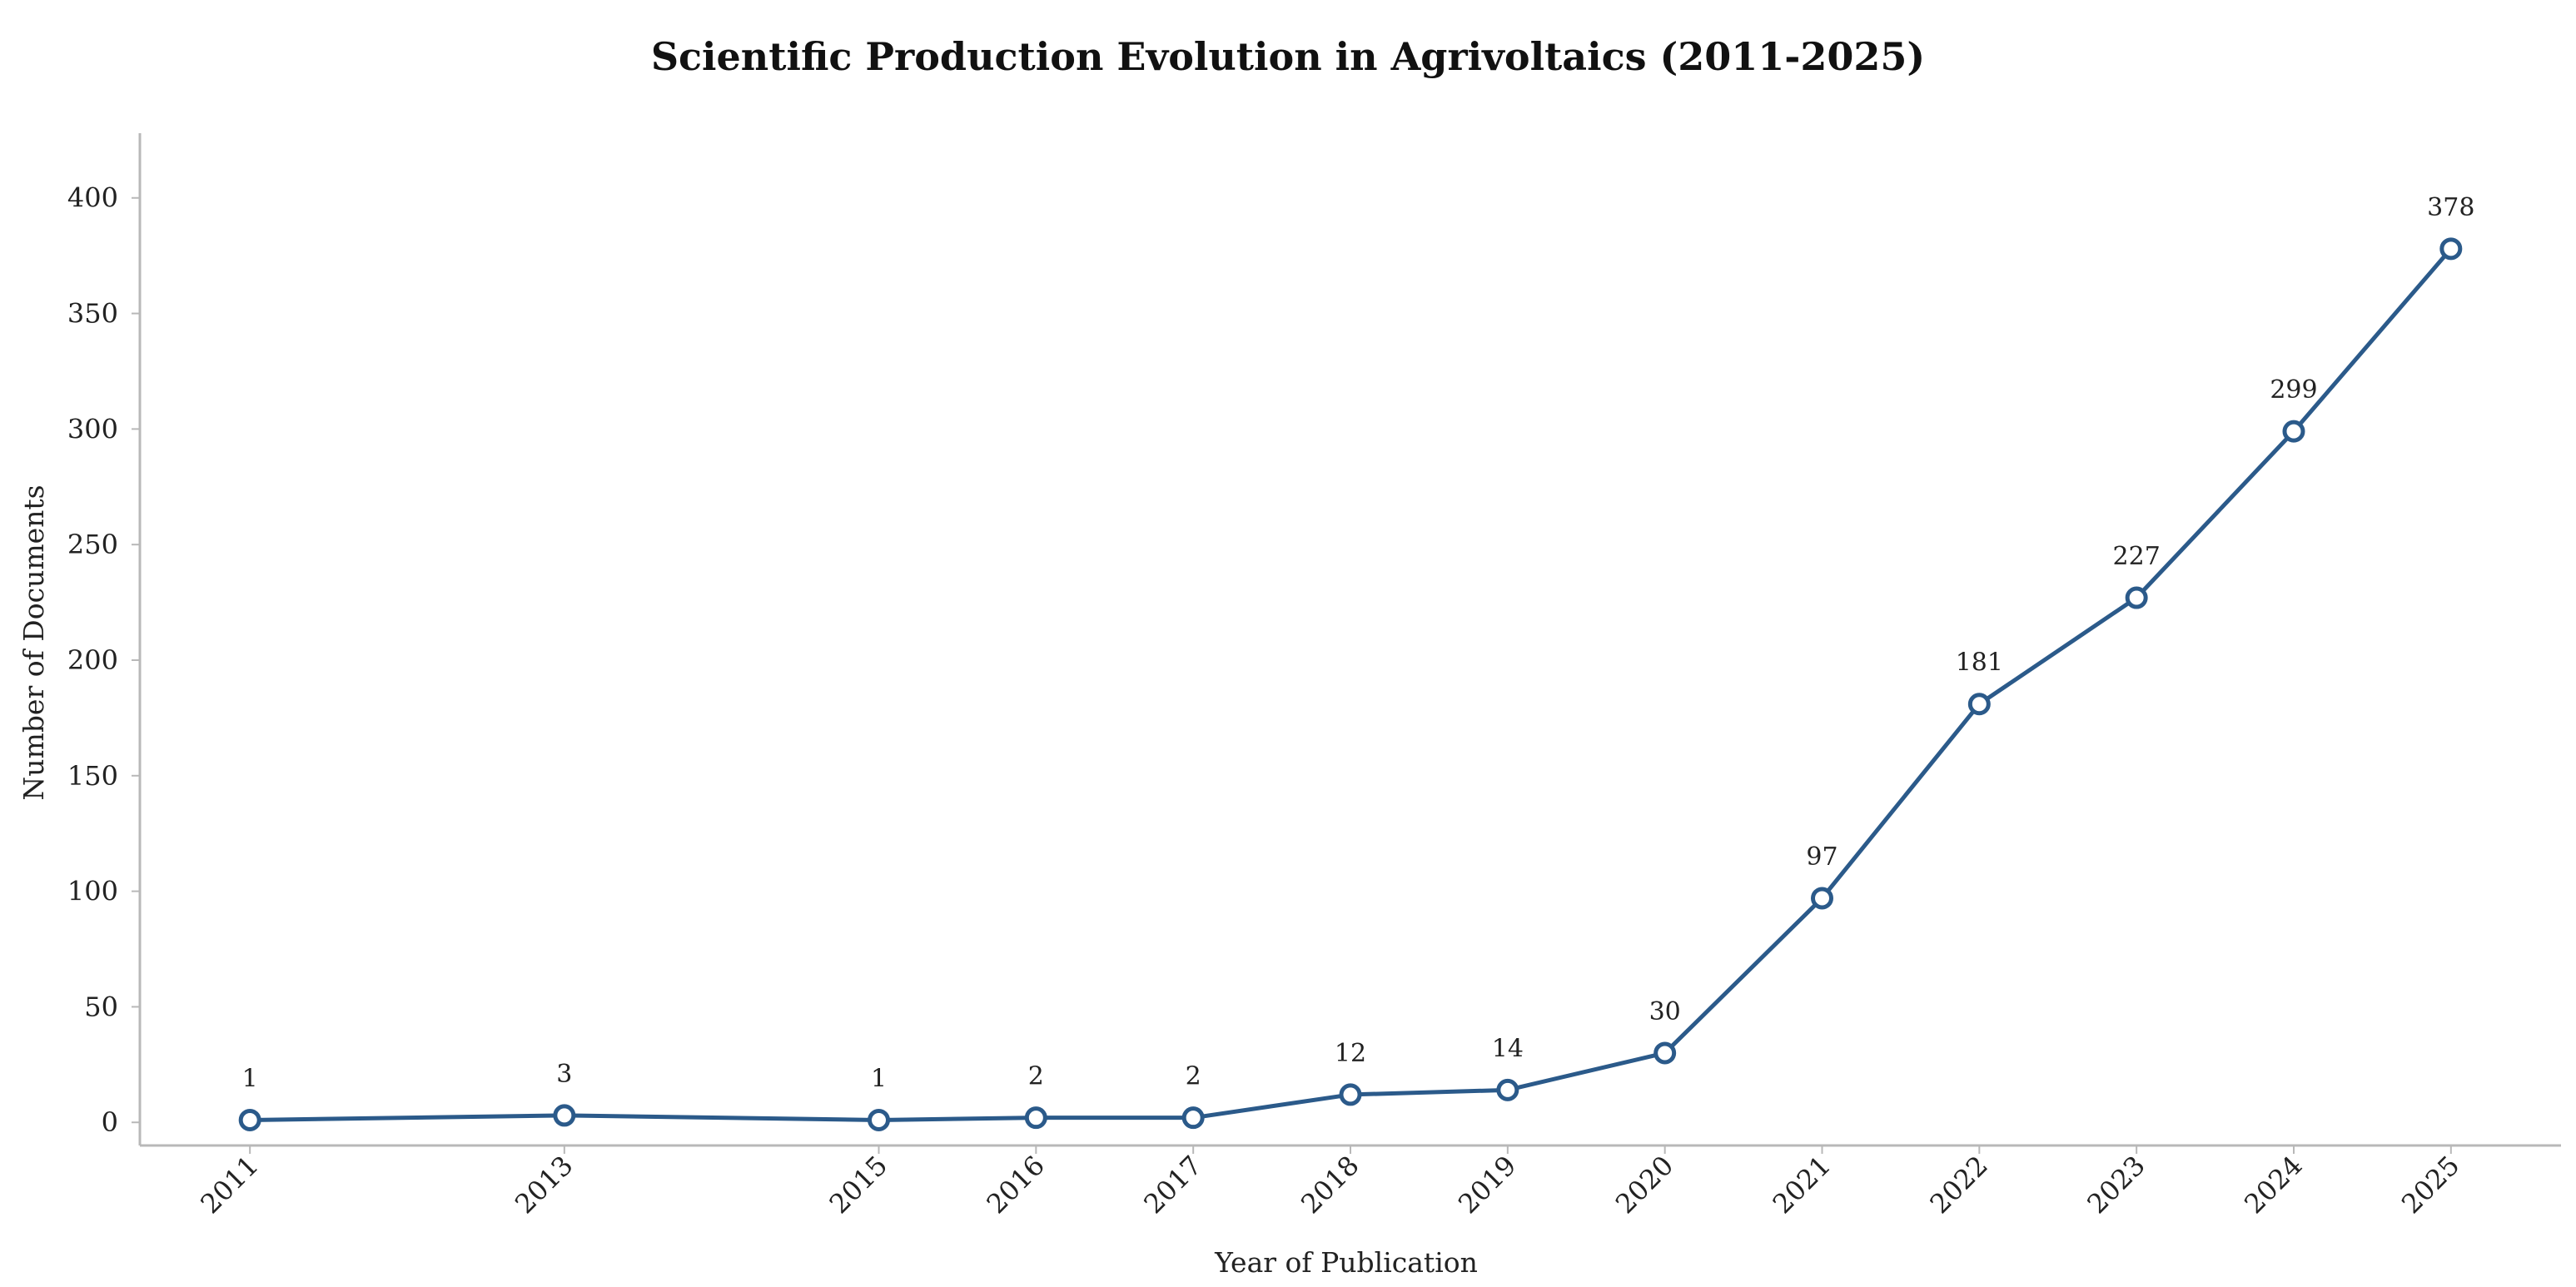 The height and width of the screenshot is (1287, 2576). I want to click on x-tick-label: 2015, so click(858, 1185).